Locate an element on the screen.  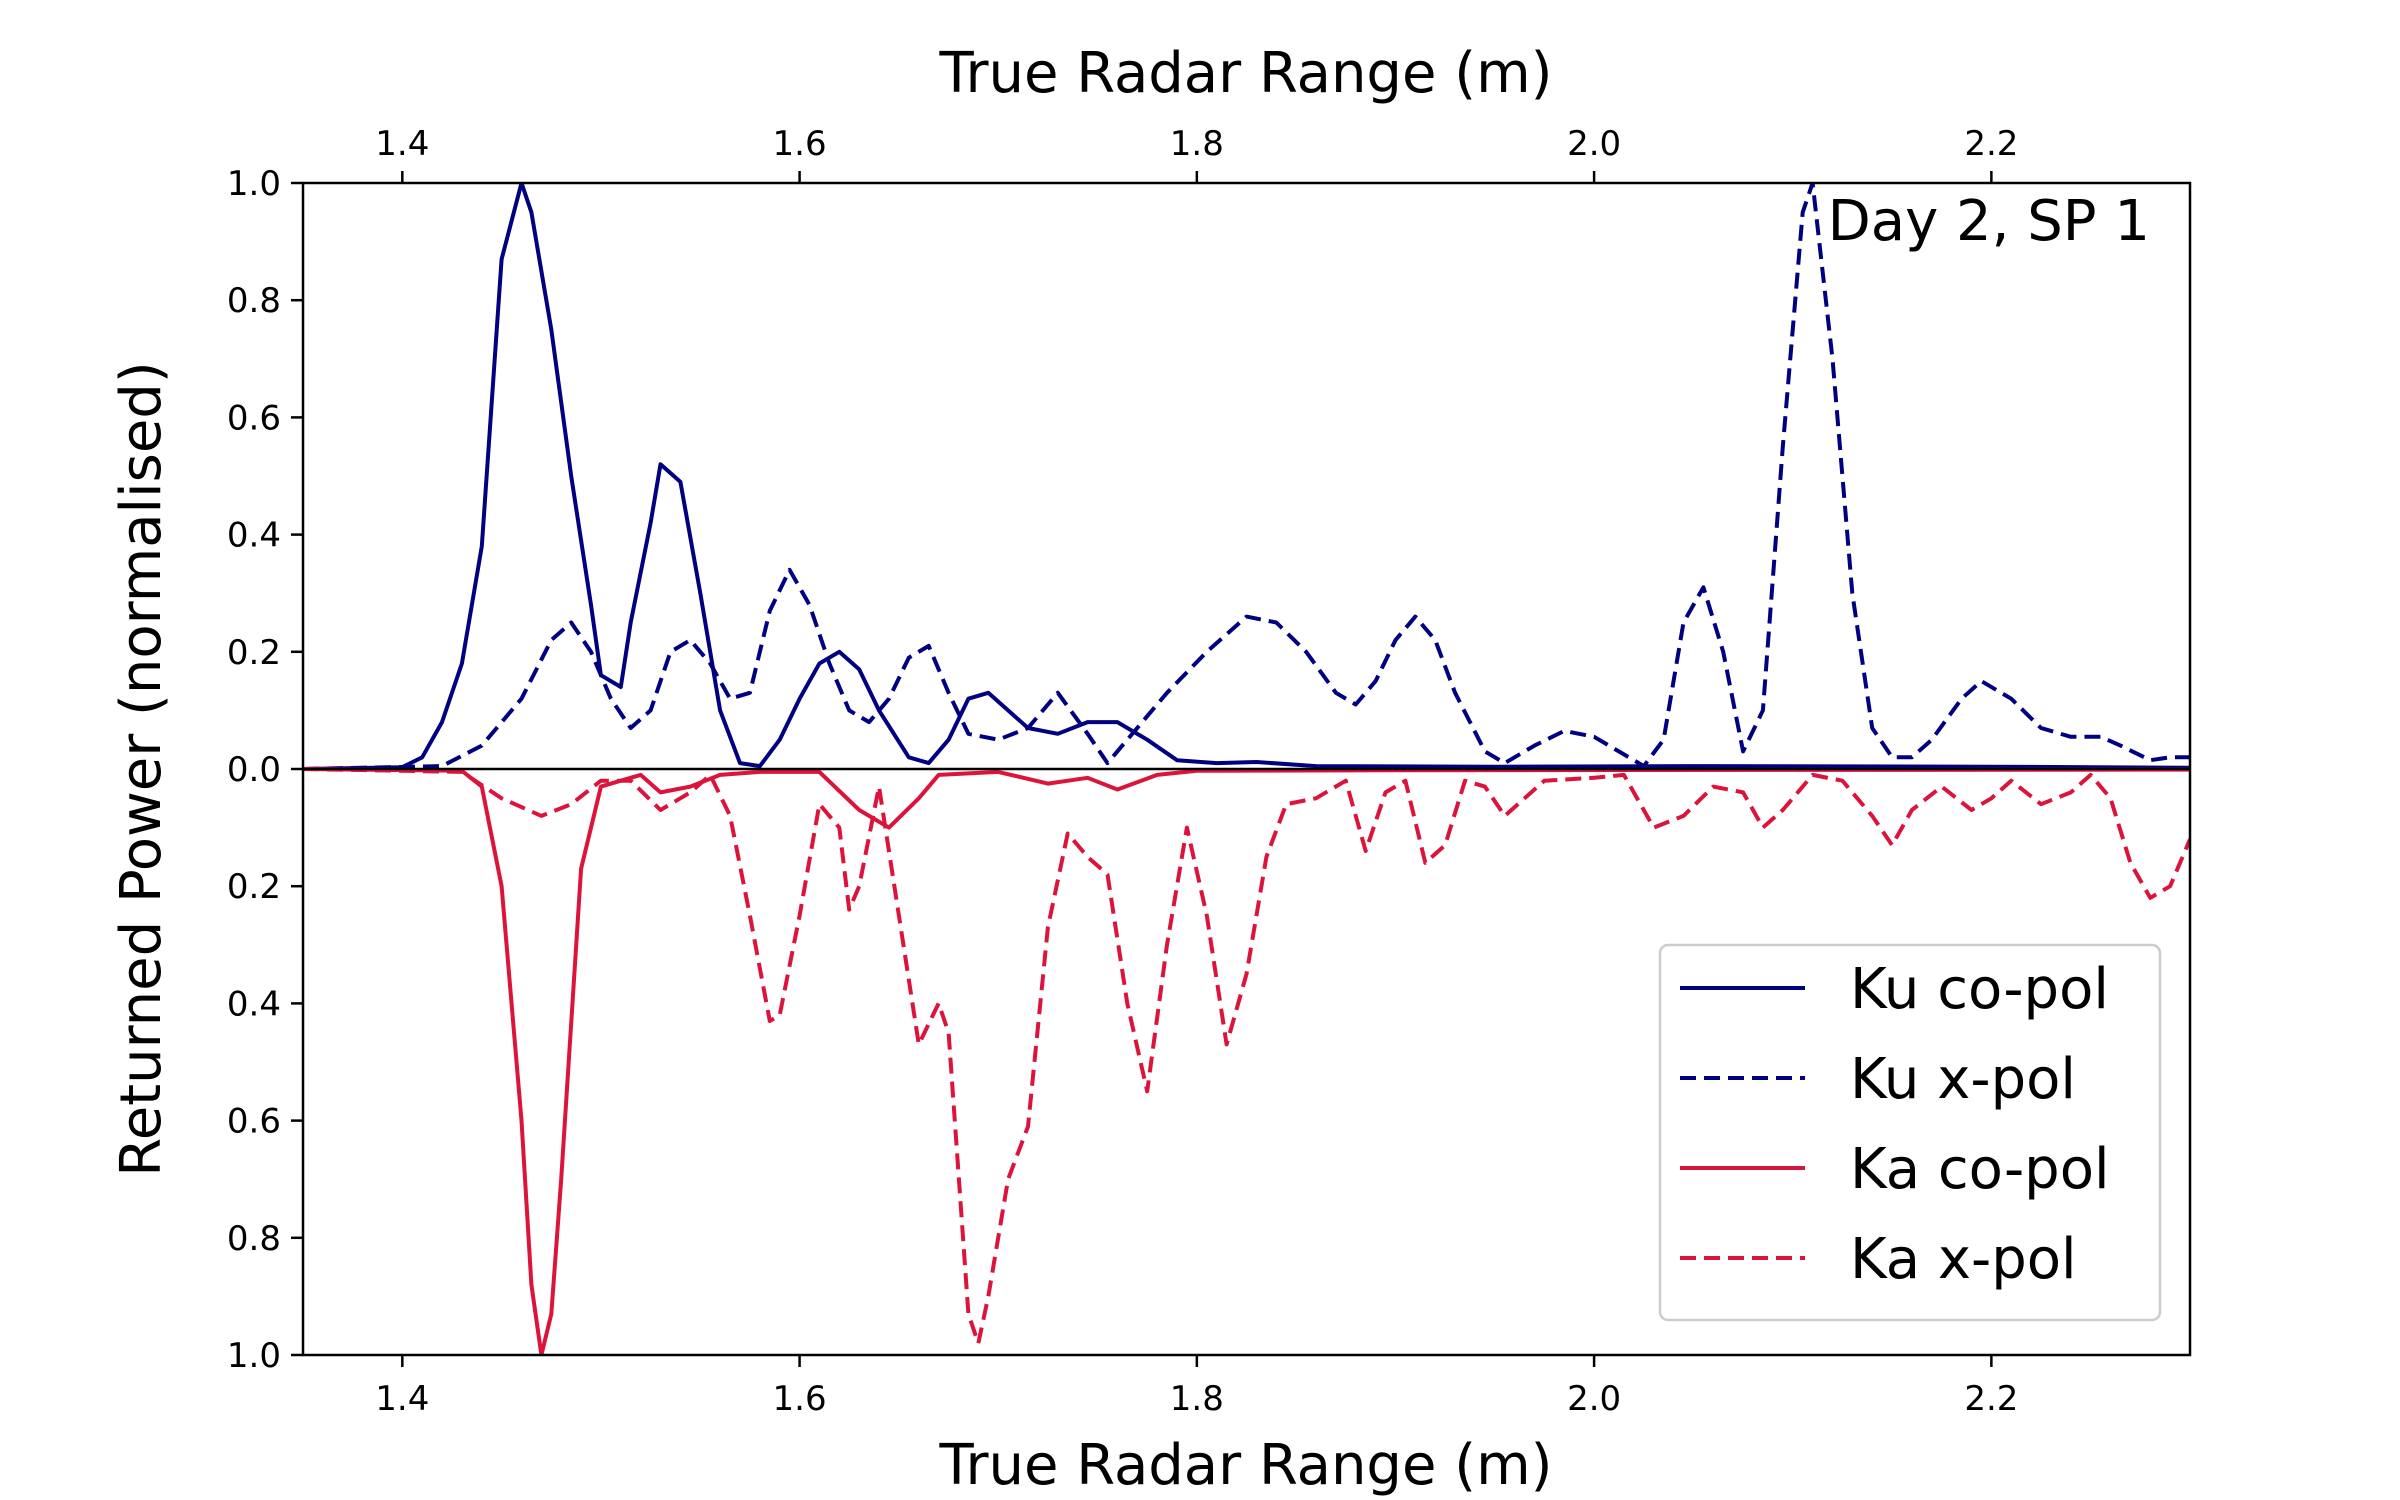
y-tick-label: 0.0 is located at coordinates (254, 770).